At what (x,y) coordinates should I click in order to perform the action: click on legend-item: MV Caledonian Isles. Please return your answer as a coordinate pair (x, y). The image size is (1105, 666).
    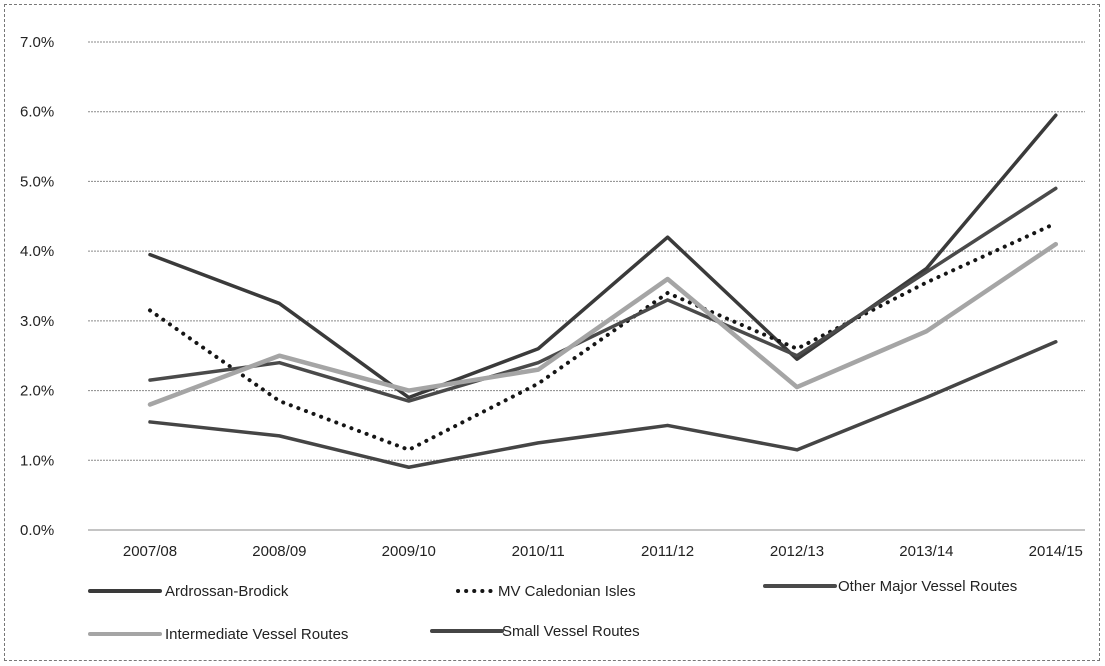
    Looking at the image, I should click on (546, 591).